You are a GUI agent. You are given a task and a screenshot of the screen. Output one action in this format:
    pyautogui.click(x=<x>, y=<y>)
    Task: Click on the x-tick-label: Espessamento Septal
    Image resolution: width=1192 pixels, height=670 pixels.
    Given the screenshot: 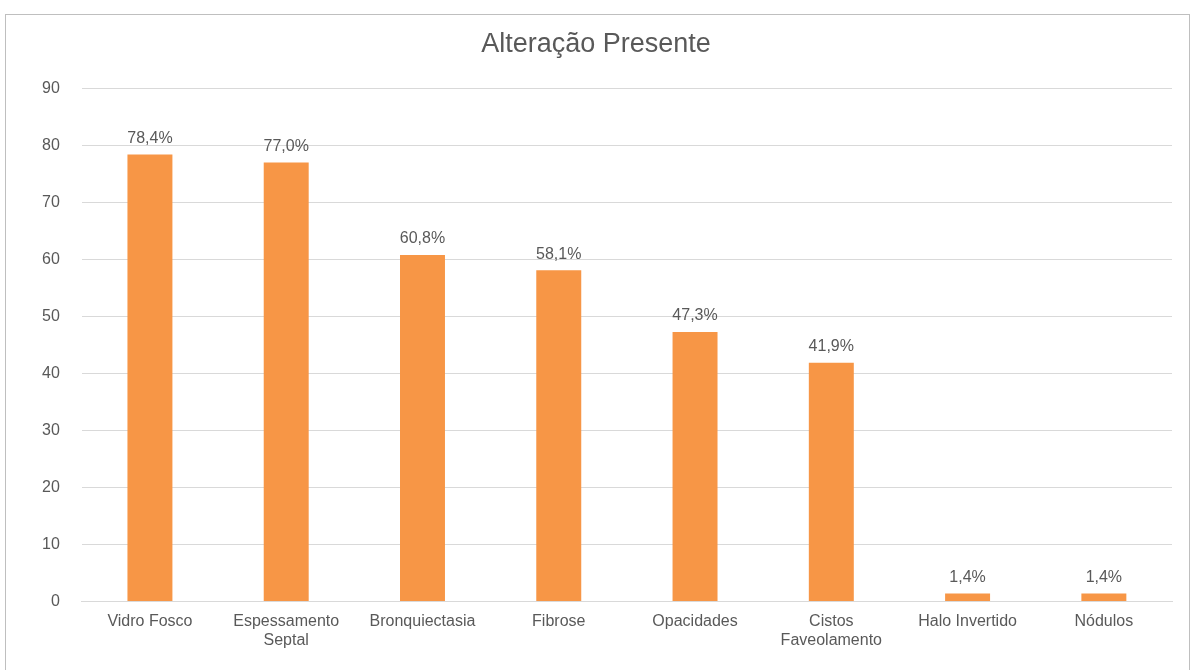 What is the action you would take?
    pyautogui.click(x=286, y=629)
    